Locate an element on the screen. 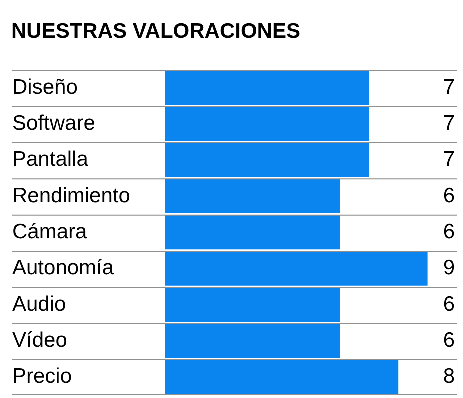 This screenshot has width=463, height=398. y-tick-label: Cámara is located at coordinates (50, 232).